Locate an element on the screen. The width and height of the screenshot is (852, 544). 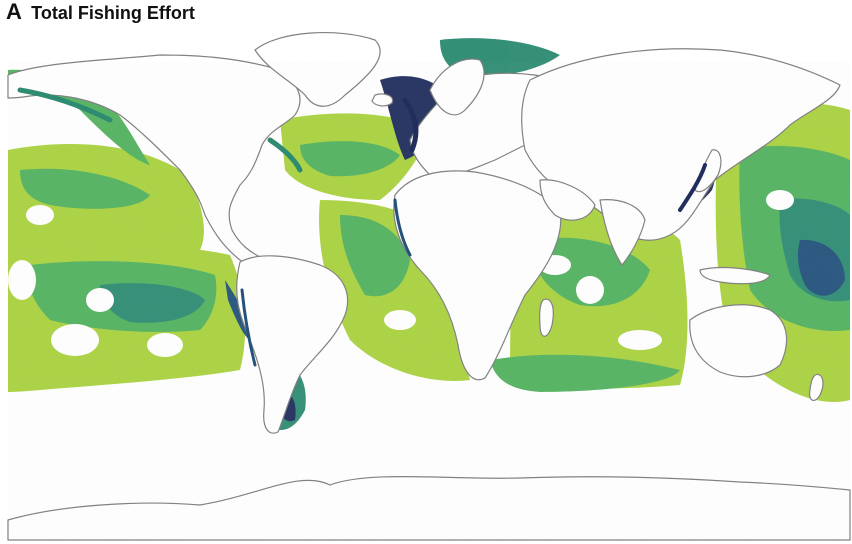
figure-title: A Total Fishing Effort is located at coordinates (100, 13).